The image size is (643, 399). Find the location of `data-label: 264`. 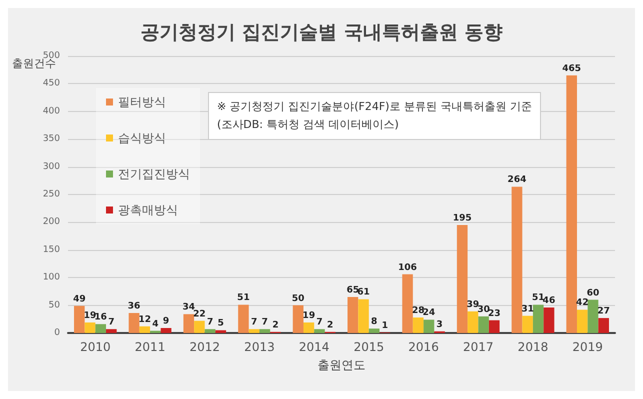

data-label: 264 is located at coordinates (517, 180).